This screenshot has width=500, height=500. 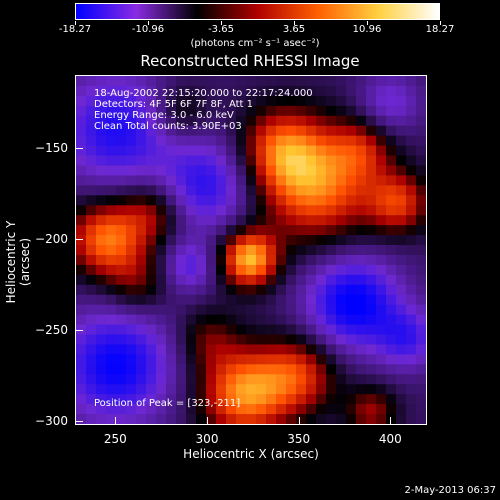 What do you see at coordinates (148, 29) in the screenshot?
I see `colorbar-tick-label: -10.96` at bounding box center [148, 29].